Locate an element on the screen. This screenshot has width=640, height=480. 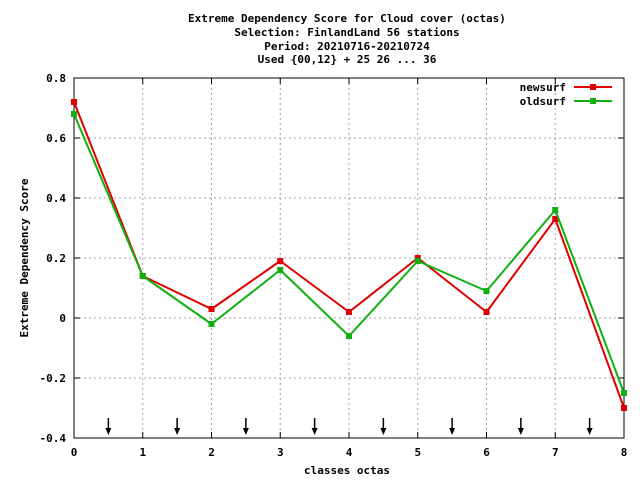
y-tick-label: -0.2 is located at coordinates (53, 378).